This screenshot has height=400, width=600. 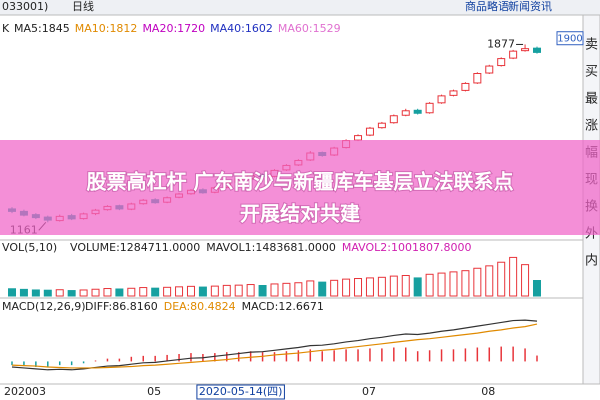 What do you see at coordinates (309, 28) in the screenshot?
I see `ma-label: MA60:1529` at bounding box center [309, 28].